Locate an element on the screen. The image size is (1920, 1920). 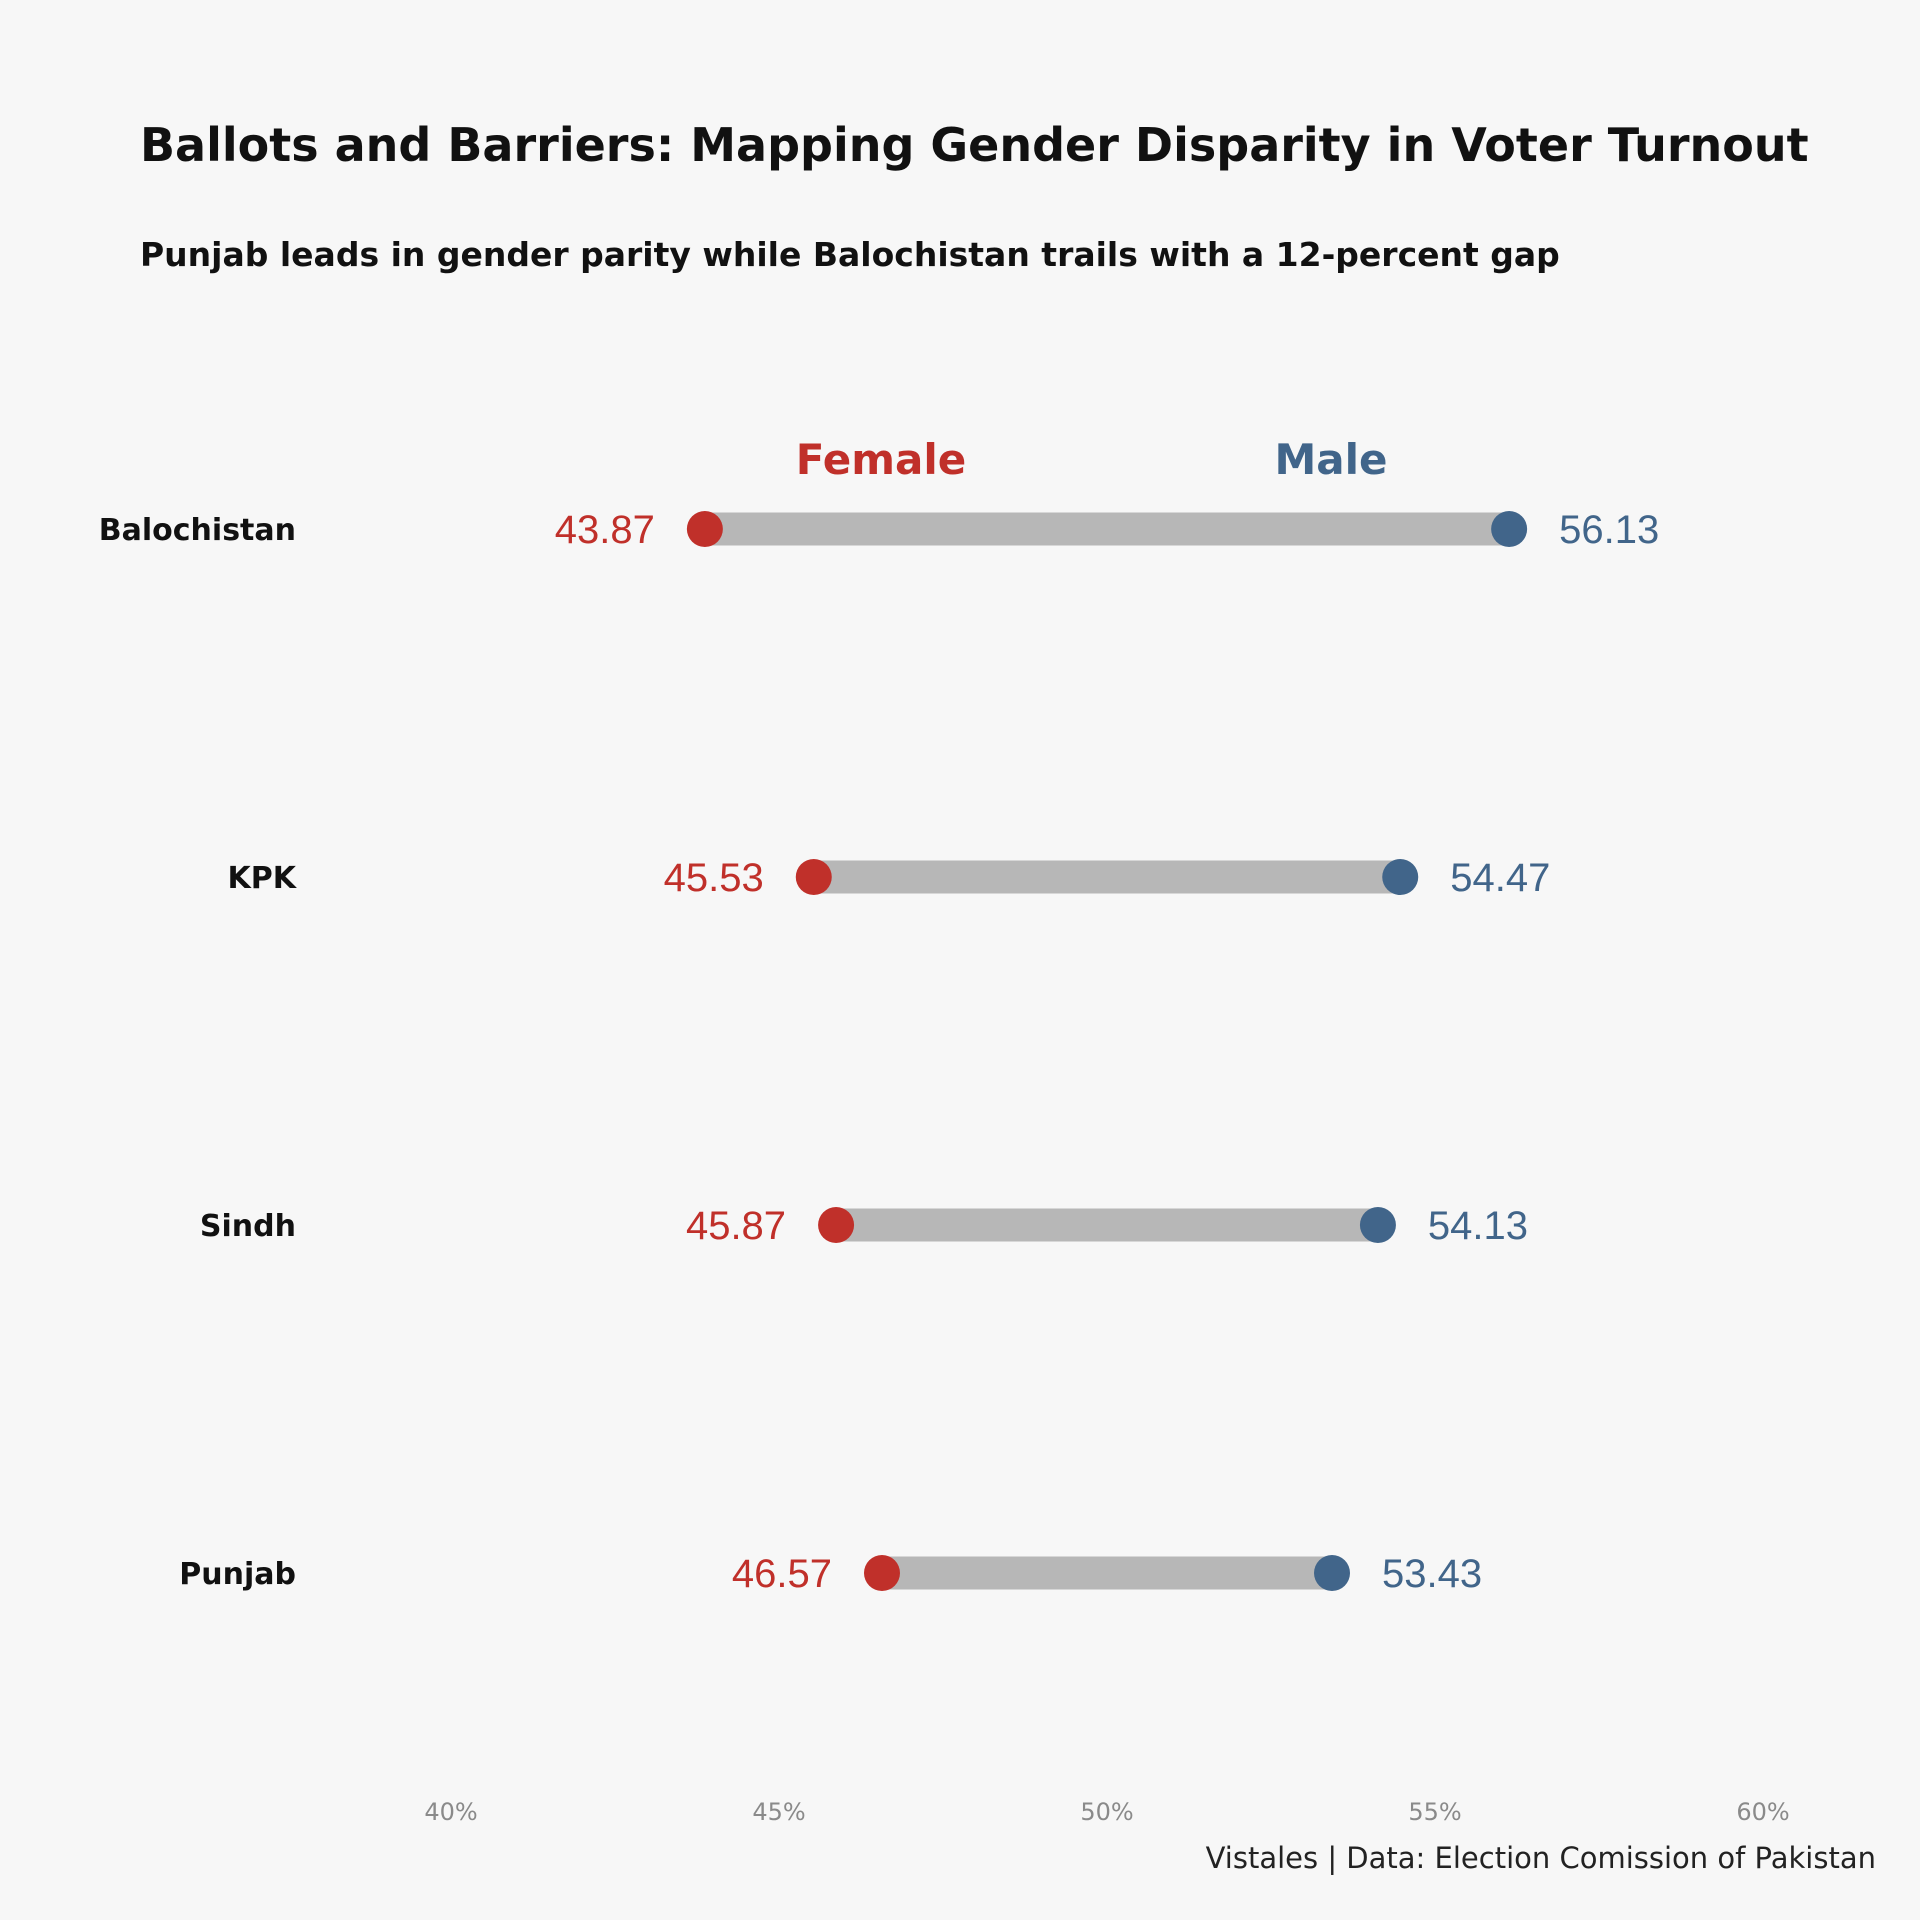
category-label: KPK is located at coordinates (263, 878).